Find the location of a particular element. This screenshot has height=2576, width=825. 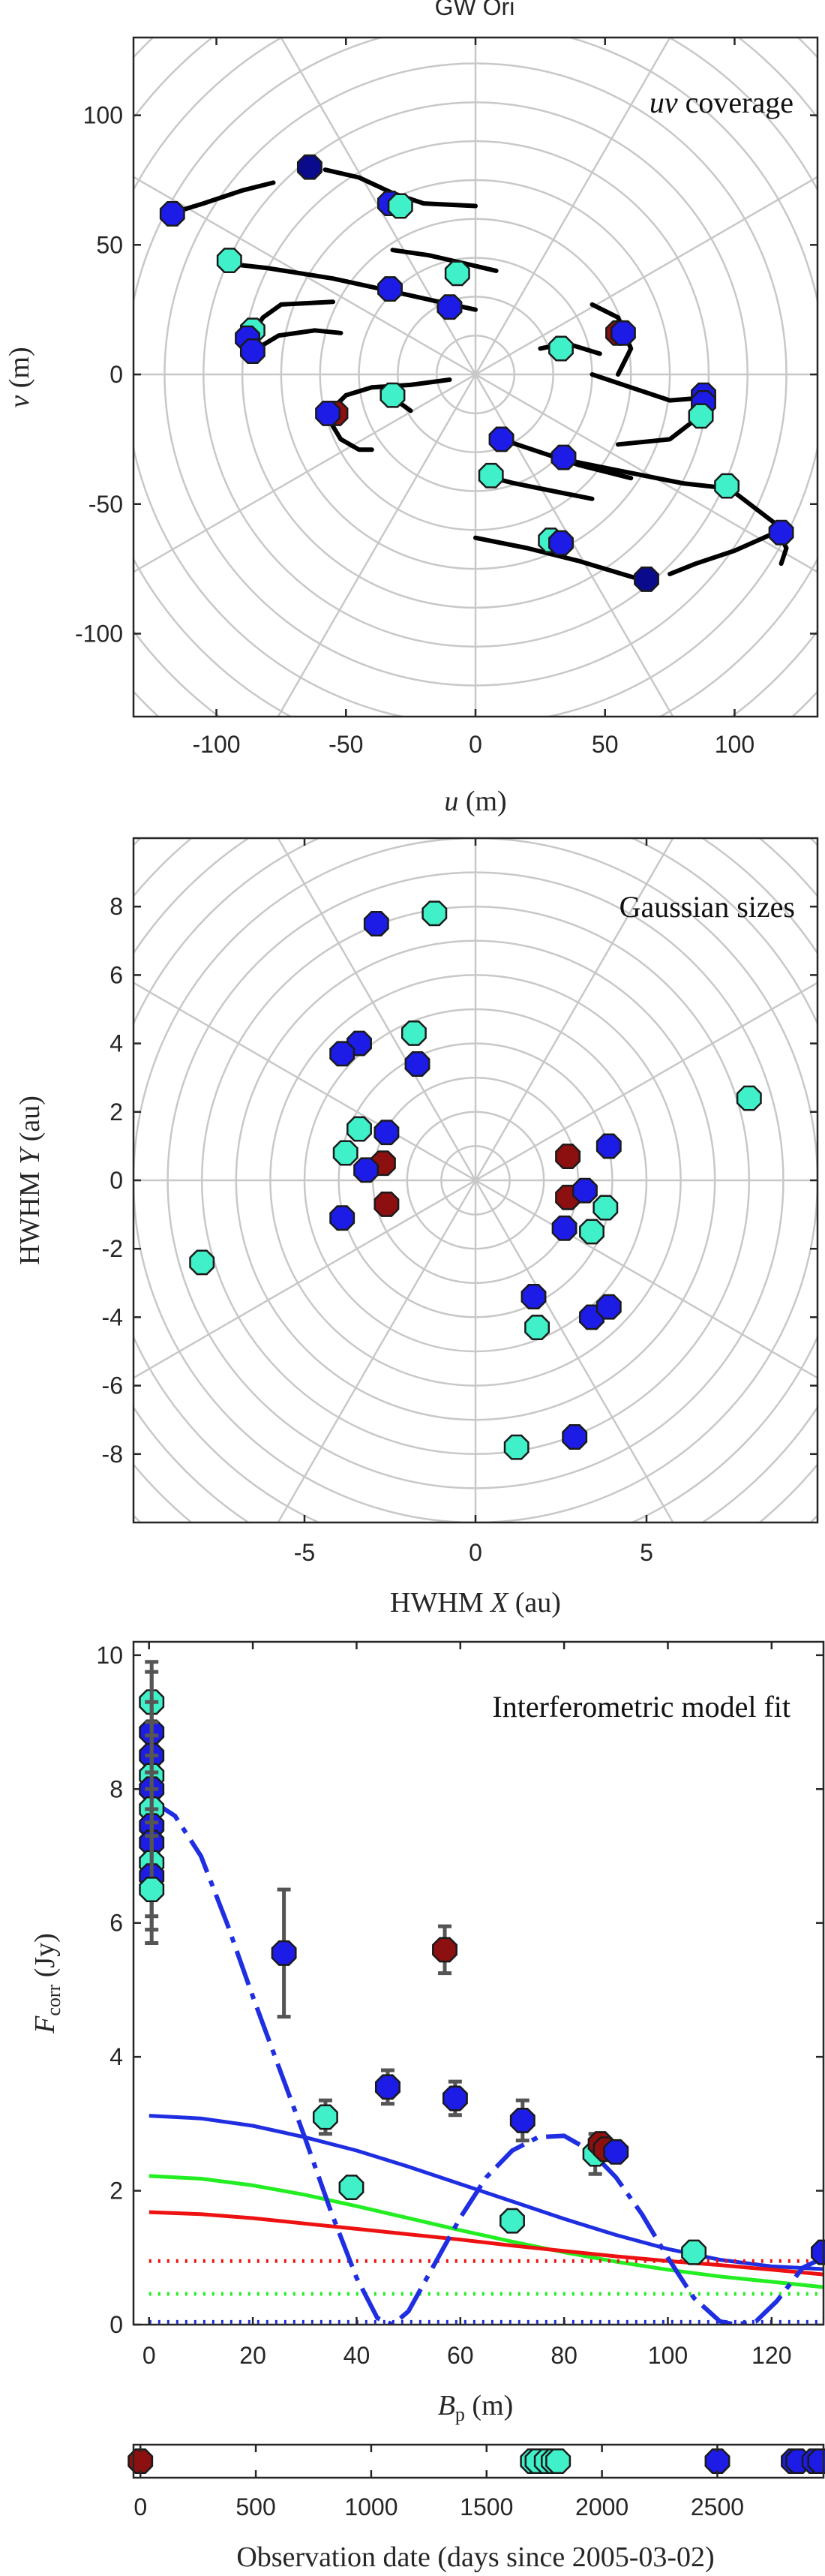

uv-xlabel: u (m) is located at coordinates (475, 801).